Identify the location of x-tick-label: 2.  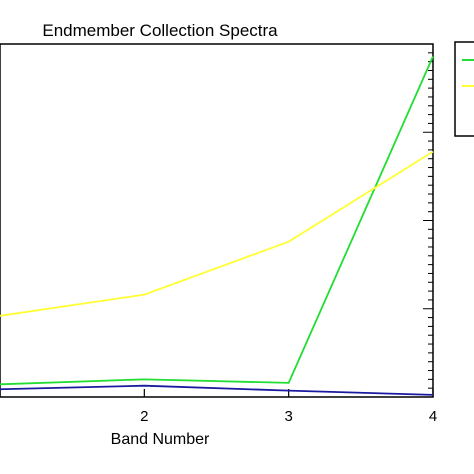
(144, 416).